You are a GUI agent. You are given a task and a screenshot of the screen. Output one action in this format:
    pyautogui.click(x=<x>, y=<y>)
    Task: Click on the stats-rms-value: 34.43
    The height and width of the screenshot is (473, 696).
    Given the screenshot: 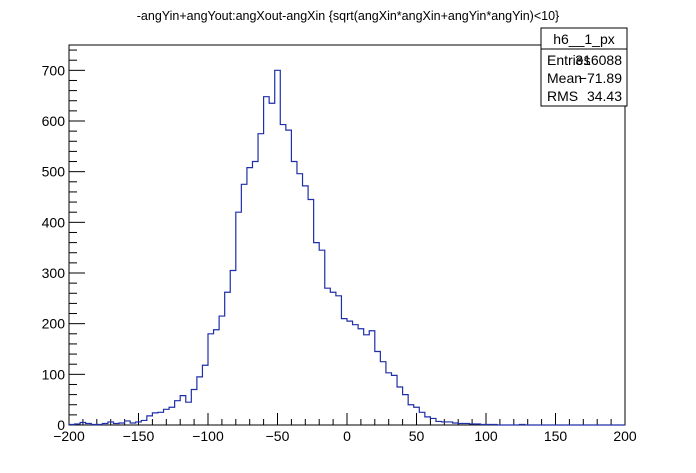 What is the action you would take?
    pyautogui.click(x=604, y=96)
    